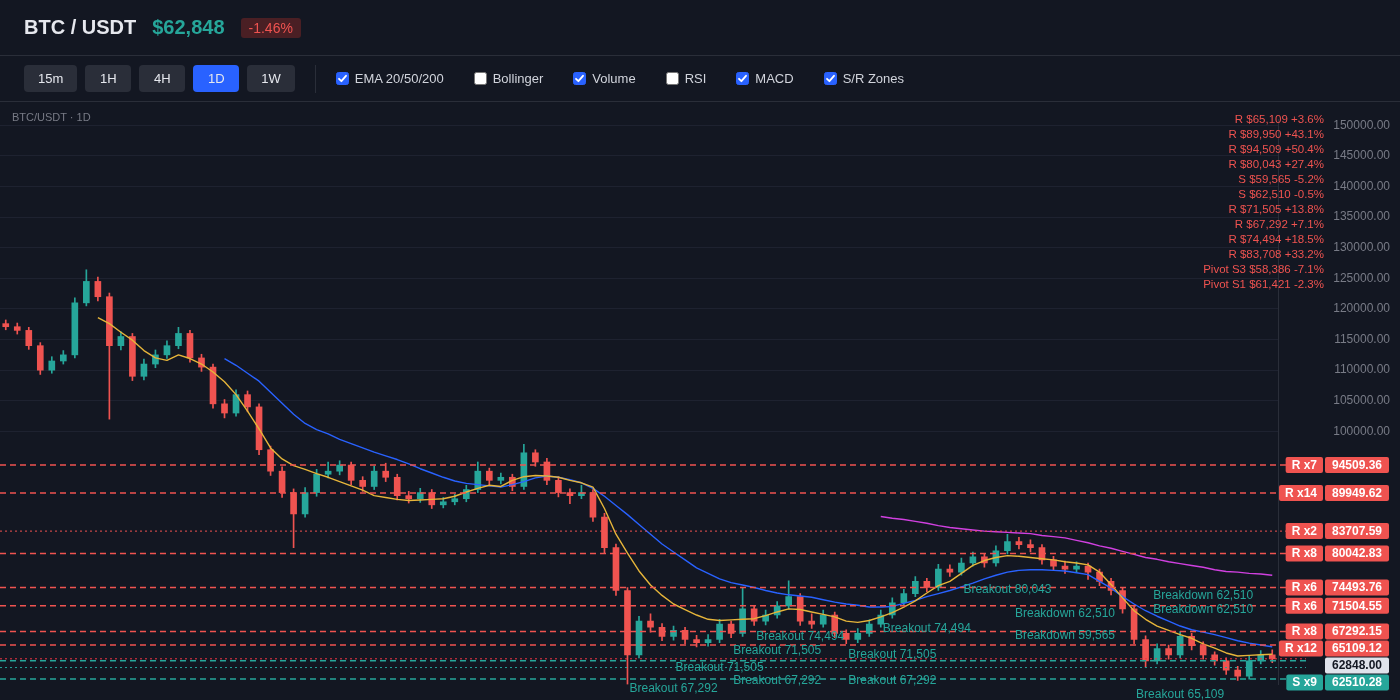 This screenshot has height=700, width=1400. What do you see at coordinates (1362, 338) in the screenshot?
I see `y-tick-label: 115000.00` at bounding box center [1362, 338].